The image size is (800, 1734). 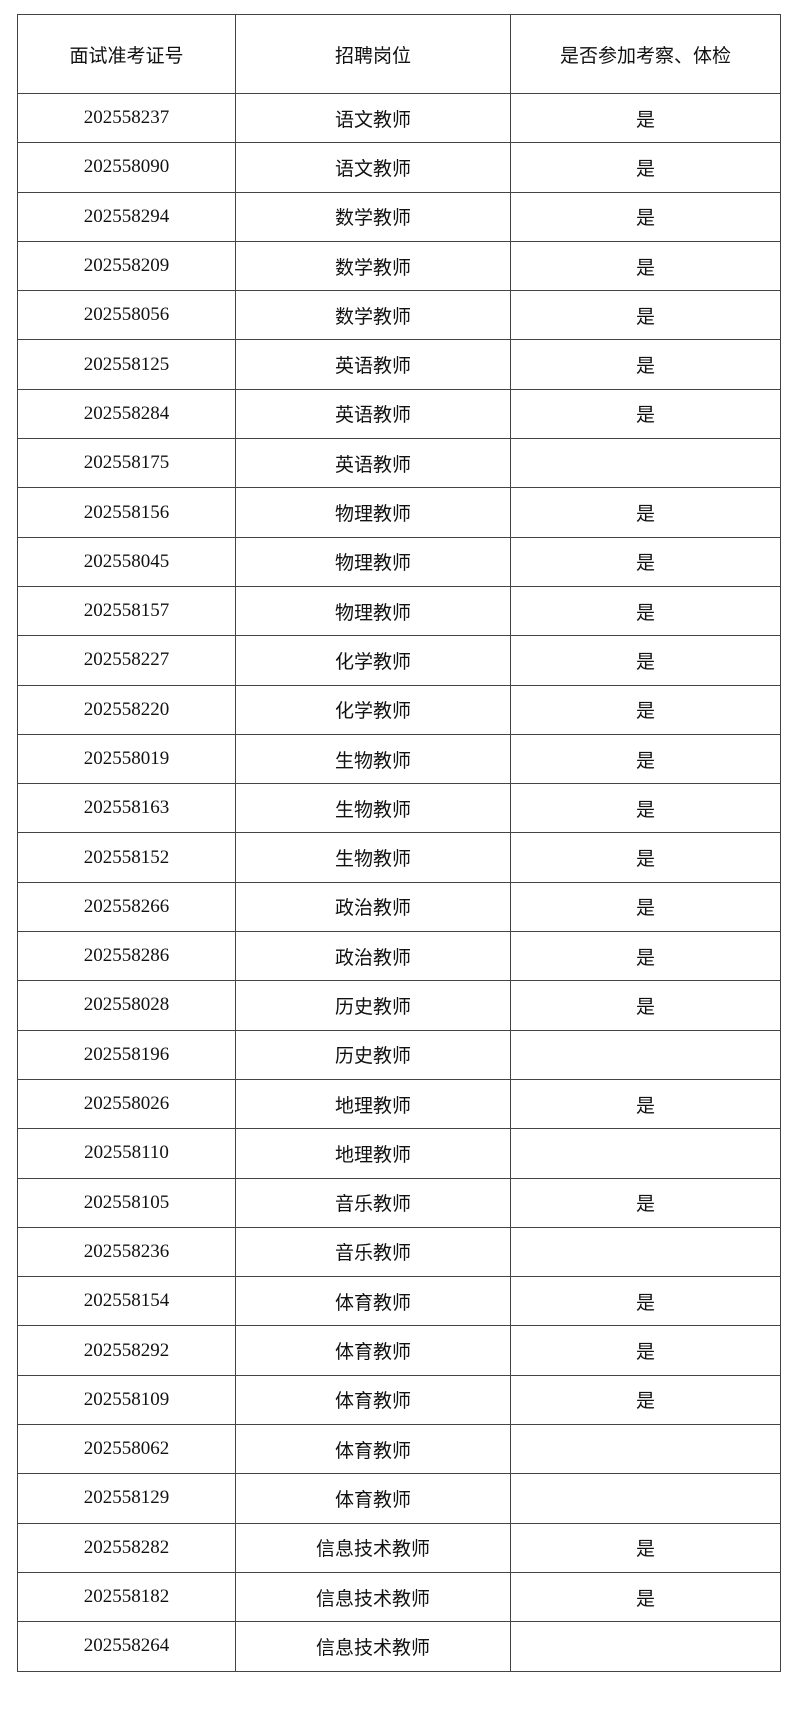 What do you see at coordinates (126, 1547) in the screenshot?
I see `cell-exam-number: 202558282` at bounding box center [126, 1547].